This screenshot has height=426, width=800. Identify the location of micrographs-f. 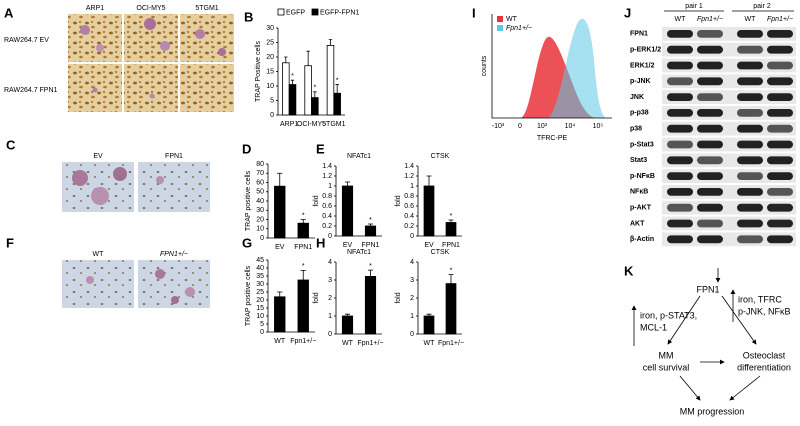
(136, 284).